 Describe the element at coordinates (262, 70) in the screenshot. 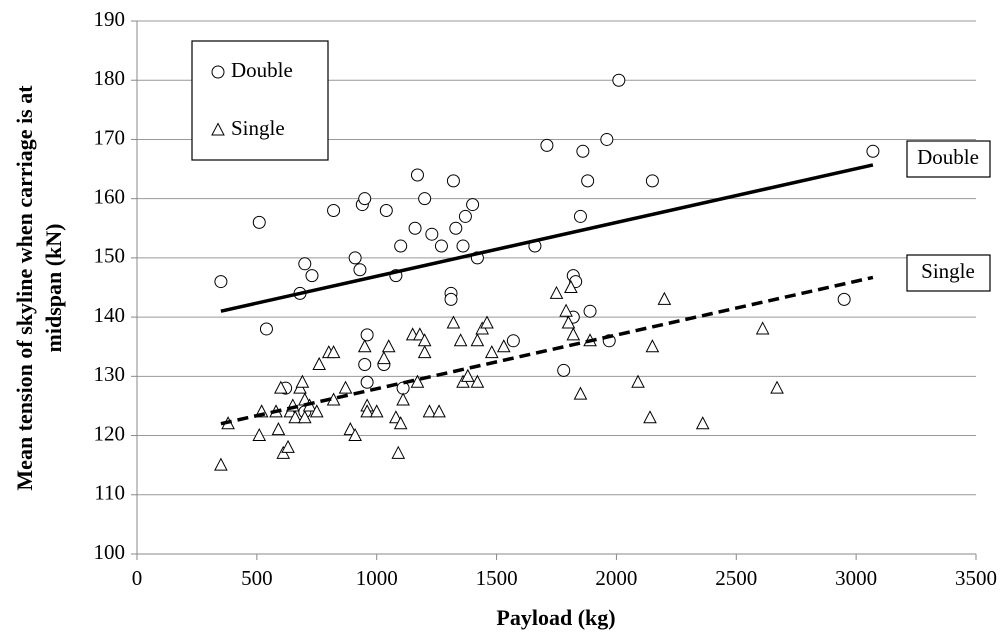

I see `legend-label: Double` at that location.